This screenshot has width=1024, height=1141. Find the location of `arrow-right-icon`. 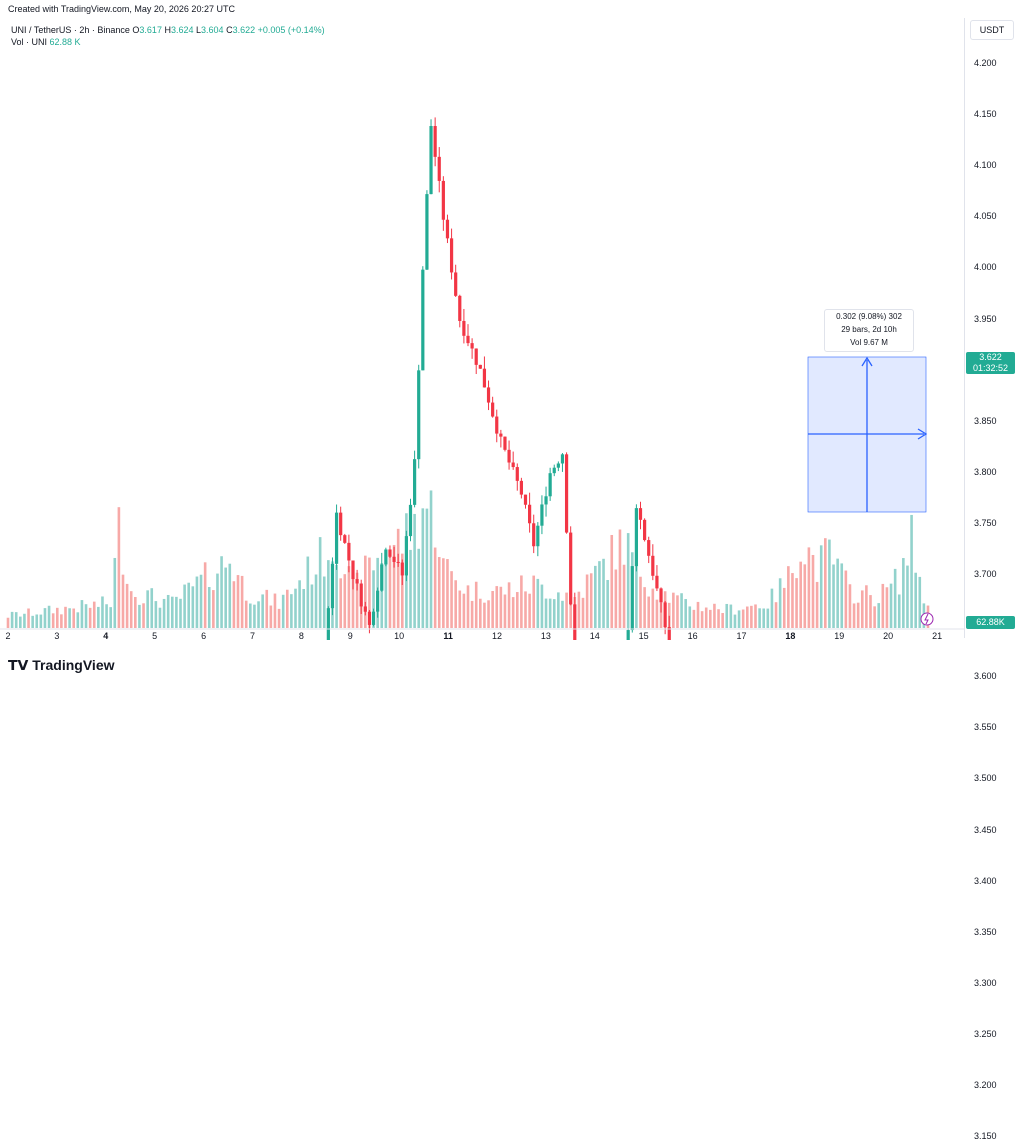

arrow-right-icon is located at coordinates (922, 434).